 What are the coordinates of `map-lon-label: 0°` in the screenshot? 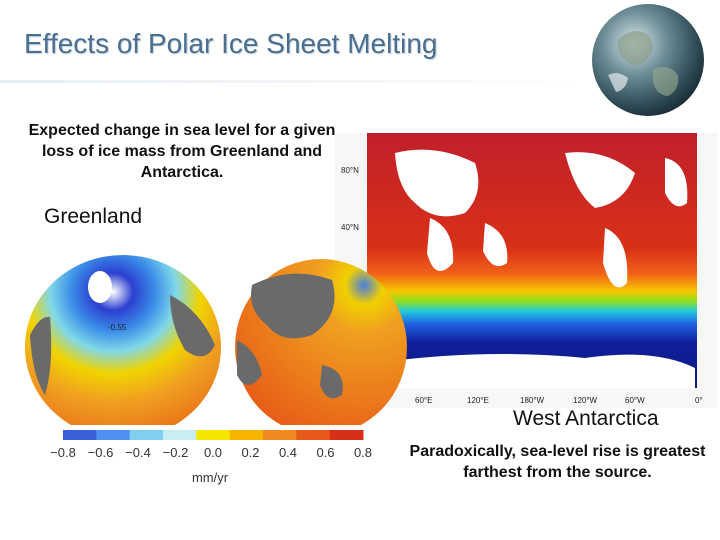 It's located at (699, 400).